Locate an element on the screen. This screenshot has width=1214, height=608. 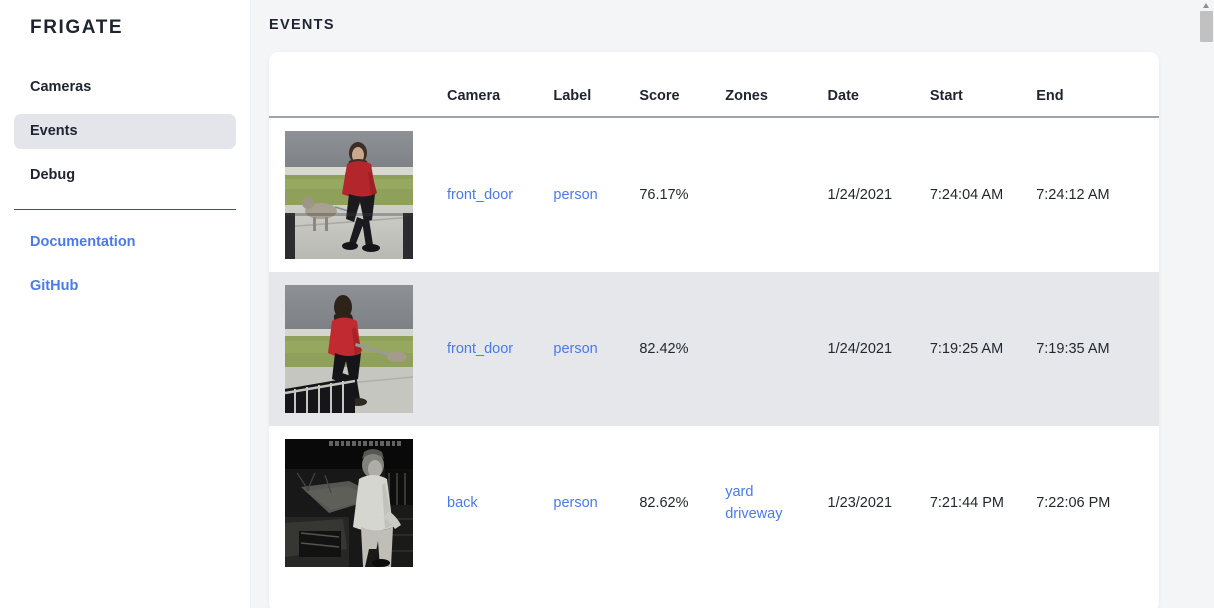
event-zones-cell: yard driveway is located at coordinates (776, 503).